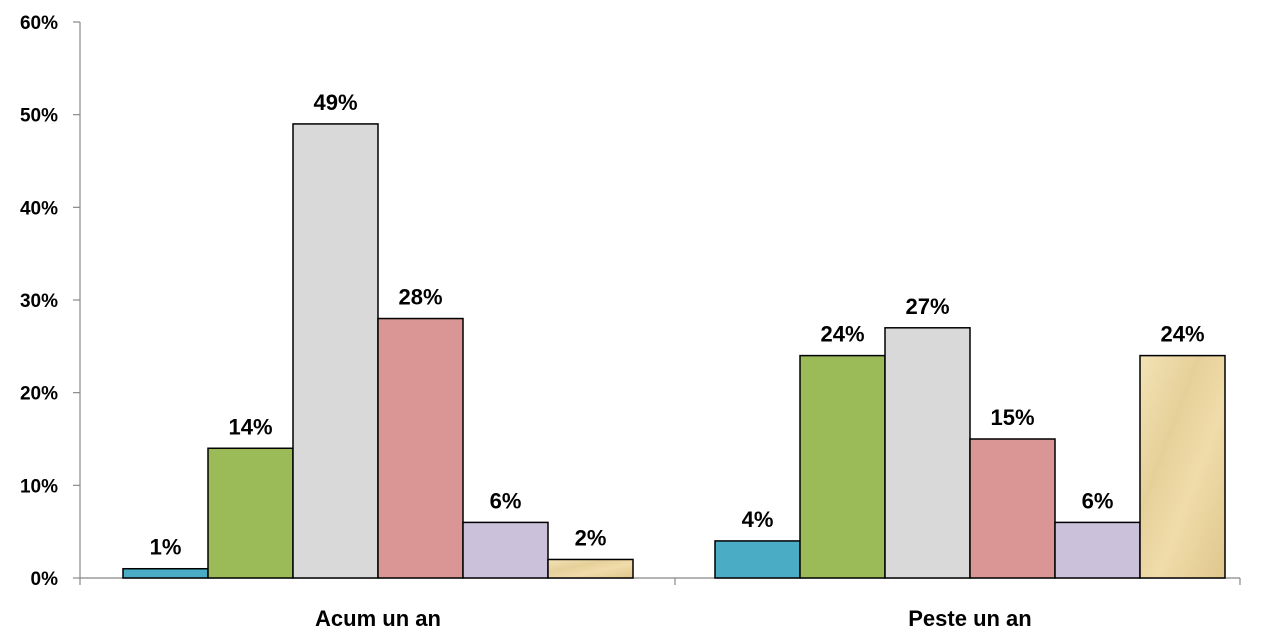 Image resolution: width=1262 pixels, height=637 pixels. I want to click on data-label: 28%, so click(420, 297).